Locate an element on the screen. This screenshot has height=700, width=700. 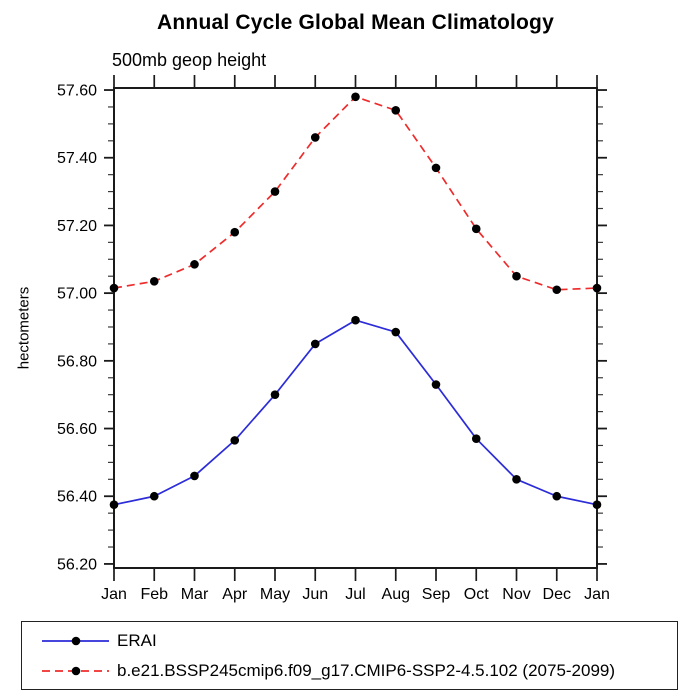
y-tick-label: 56.20 is located at coordinates (77, 564).